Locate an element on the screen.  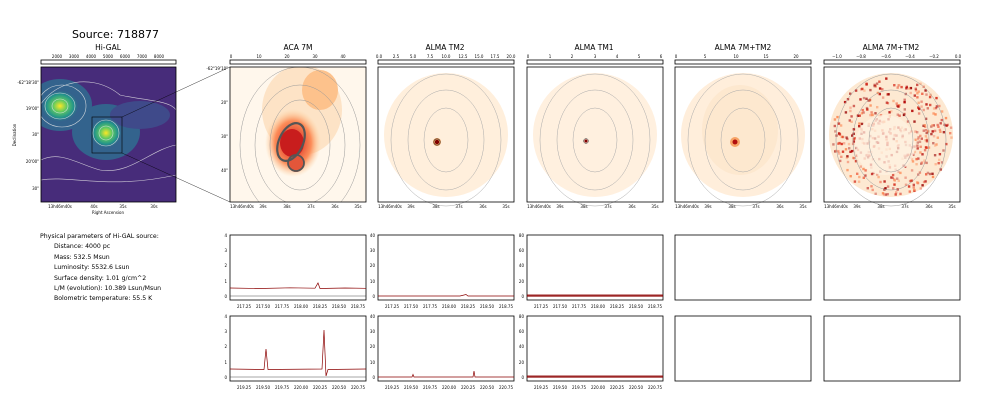
higal-ylabel: Declination is located at coordinates (14, 134).